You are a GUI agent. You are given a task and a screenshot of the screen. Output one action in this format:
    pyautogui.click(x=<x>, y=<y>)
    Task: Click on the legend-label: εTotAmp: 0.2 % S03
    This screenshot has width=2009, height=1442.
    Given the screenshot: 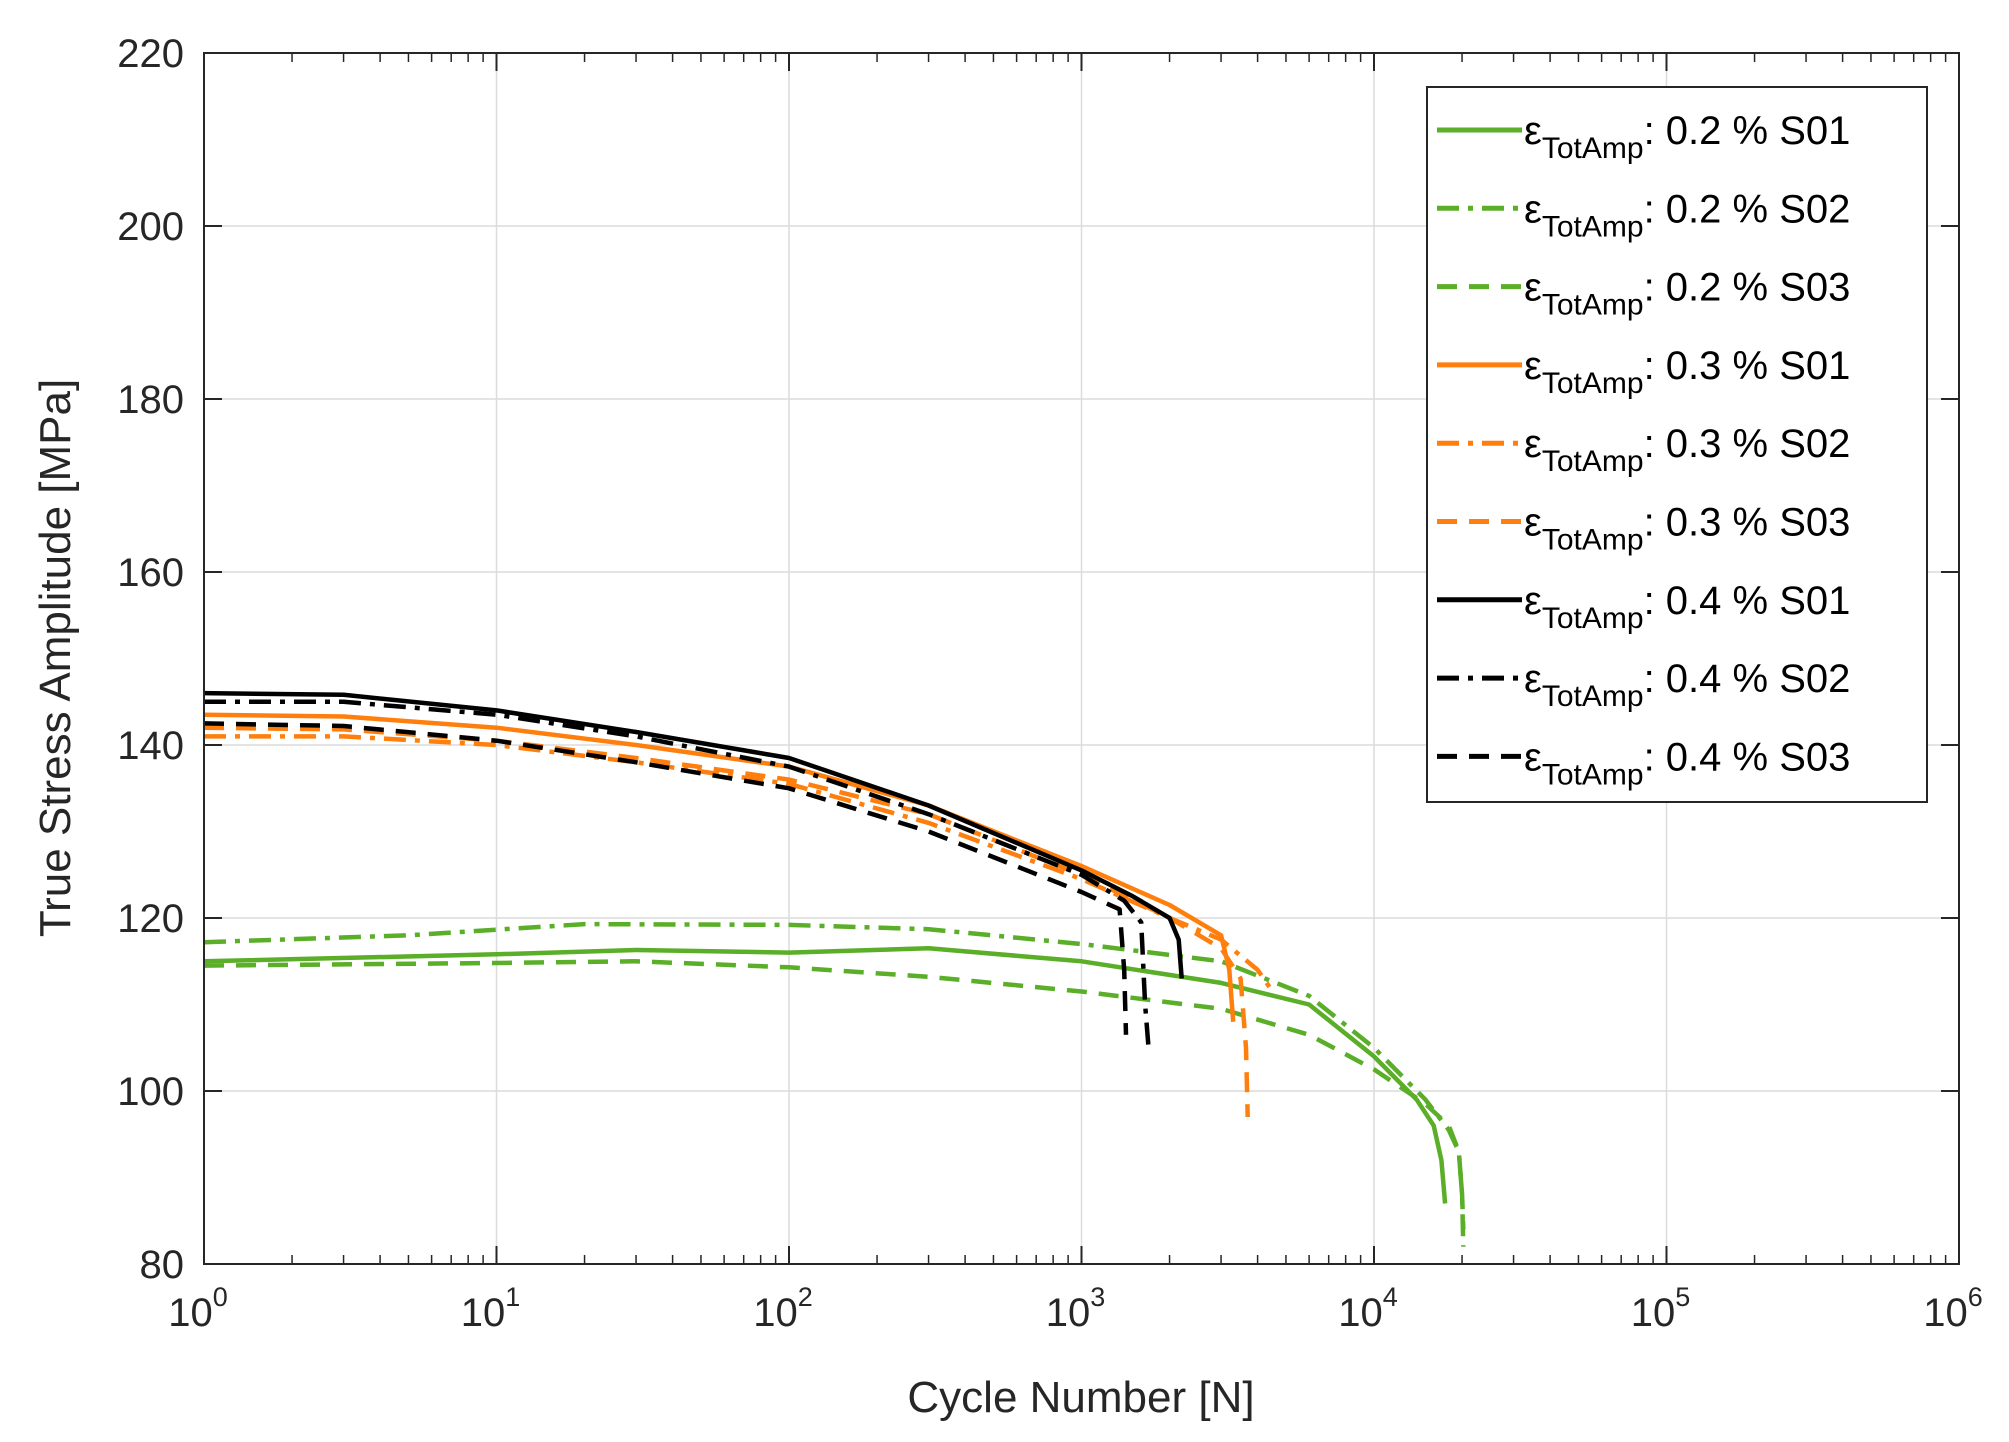 What is the action you would take?
    pyautogui.click(x=1687, y=294)
    